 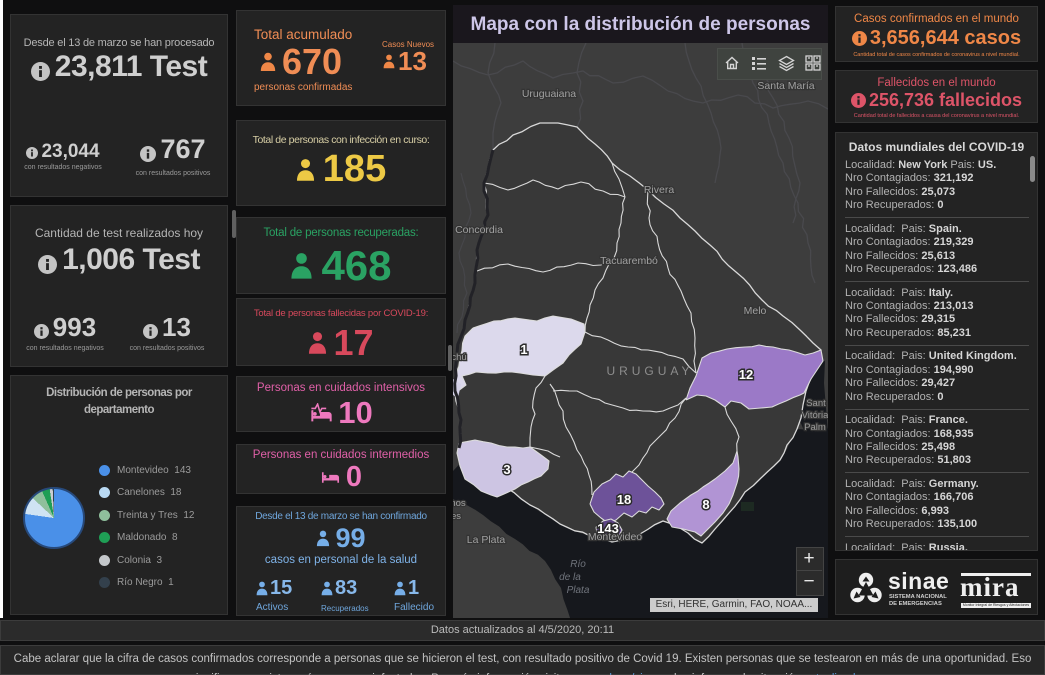 What do you see at coordinates (649, 371) in the screenshot?
I see `svg-text: URUGUAY` at bounding box center [649, 371].